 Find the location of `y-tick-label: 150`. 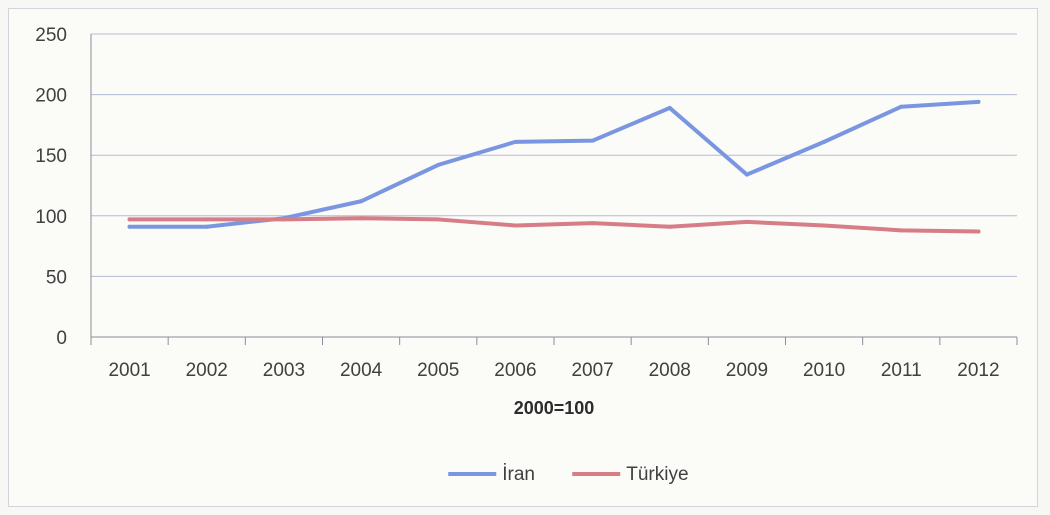

y-tick-label: 150 is located at coordinates (51, 156).